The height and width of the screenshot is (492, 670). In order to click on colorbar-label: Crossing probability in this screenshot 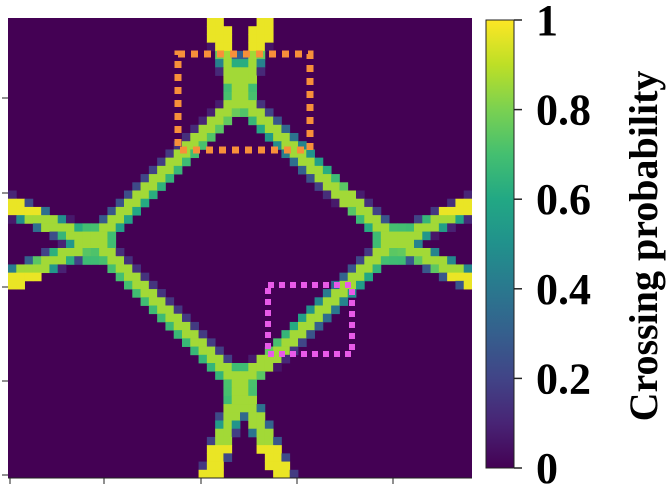, I will do `click(643, 246)`.